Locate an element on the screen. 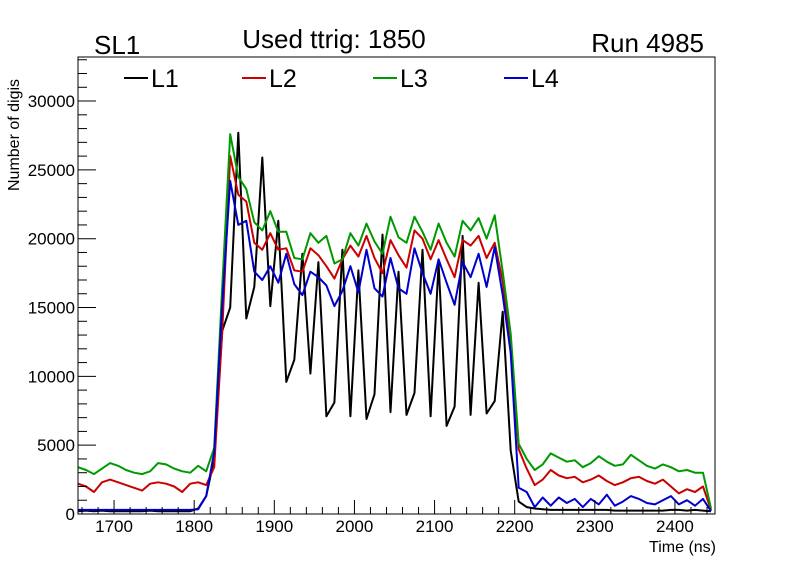  y-axis-title: Number of digis is located at coordinates (14, 135).